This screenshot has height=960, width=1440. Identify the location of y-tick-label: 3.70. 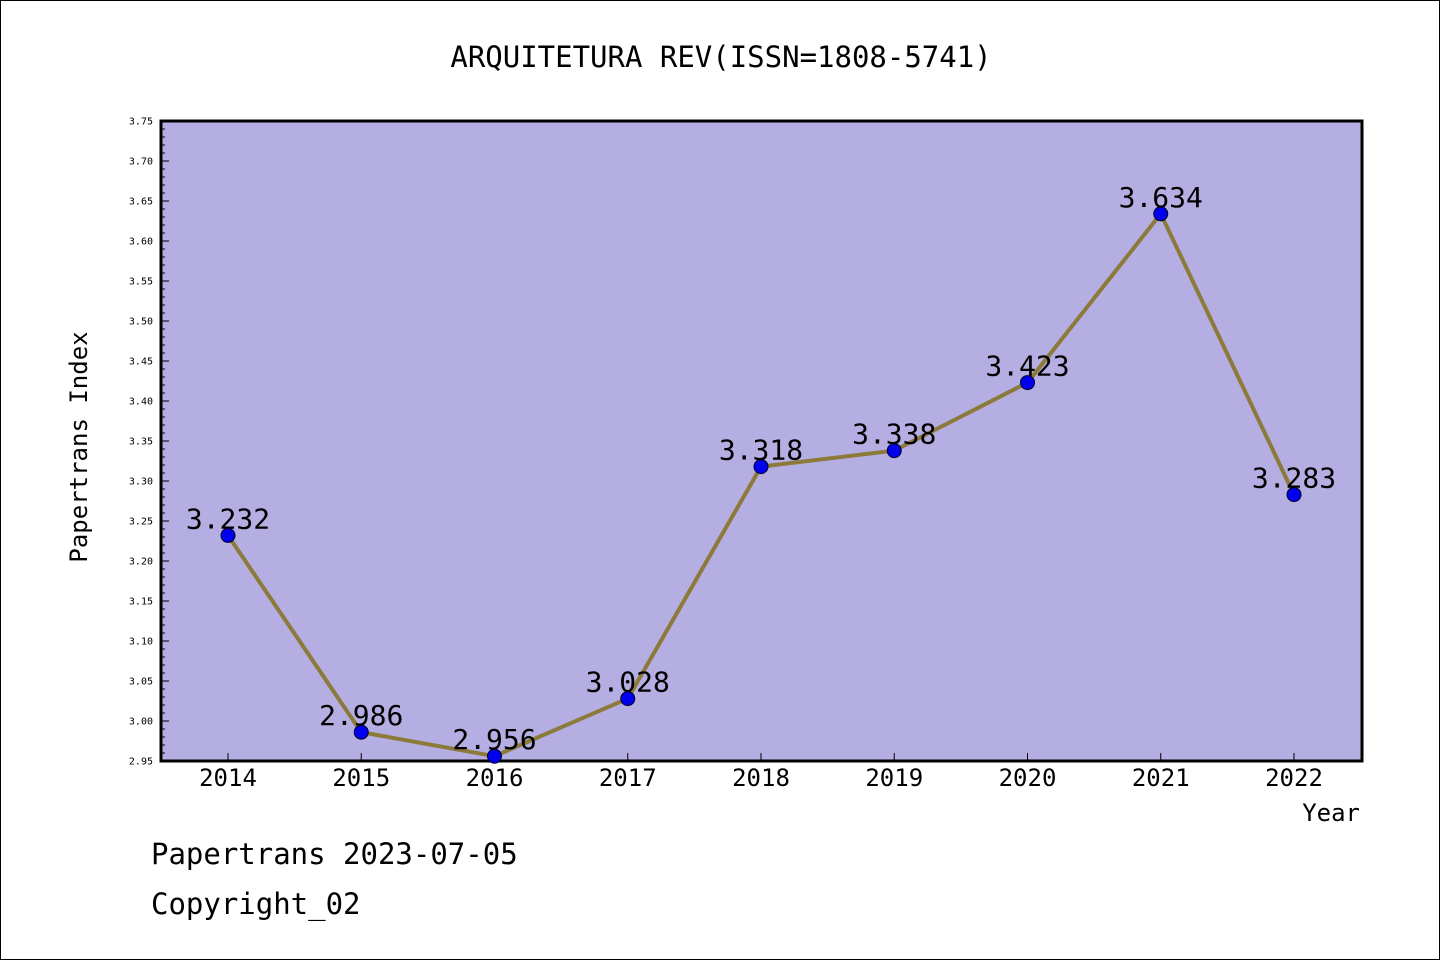
(141, 162).